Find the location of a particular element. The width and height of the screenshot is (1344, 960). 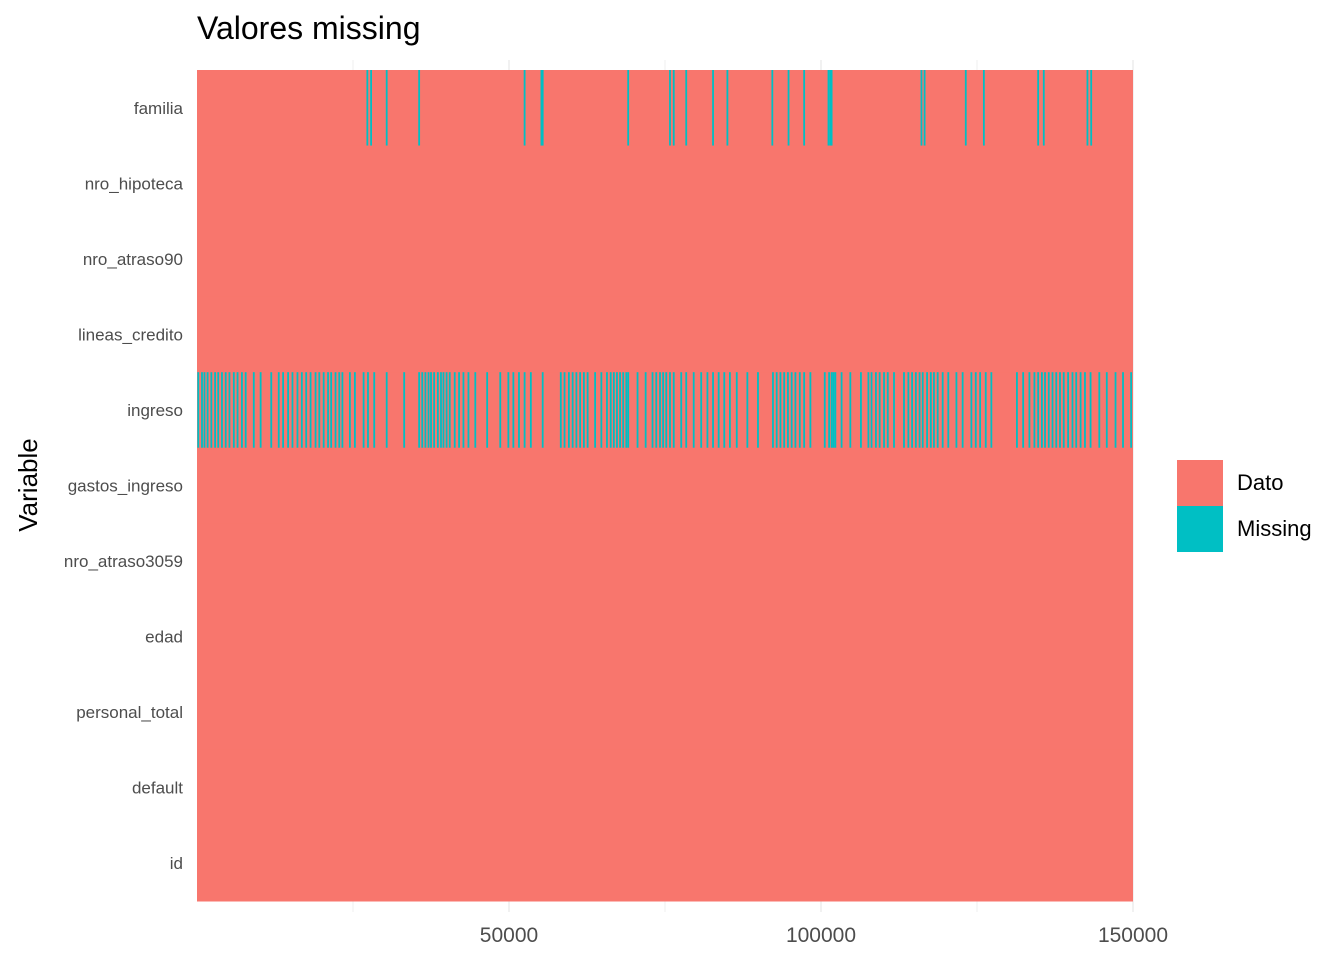

y-tick-label: edad is located at coordinates (164, 637).